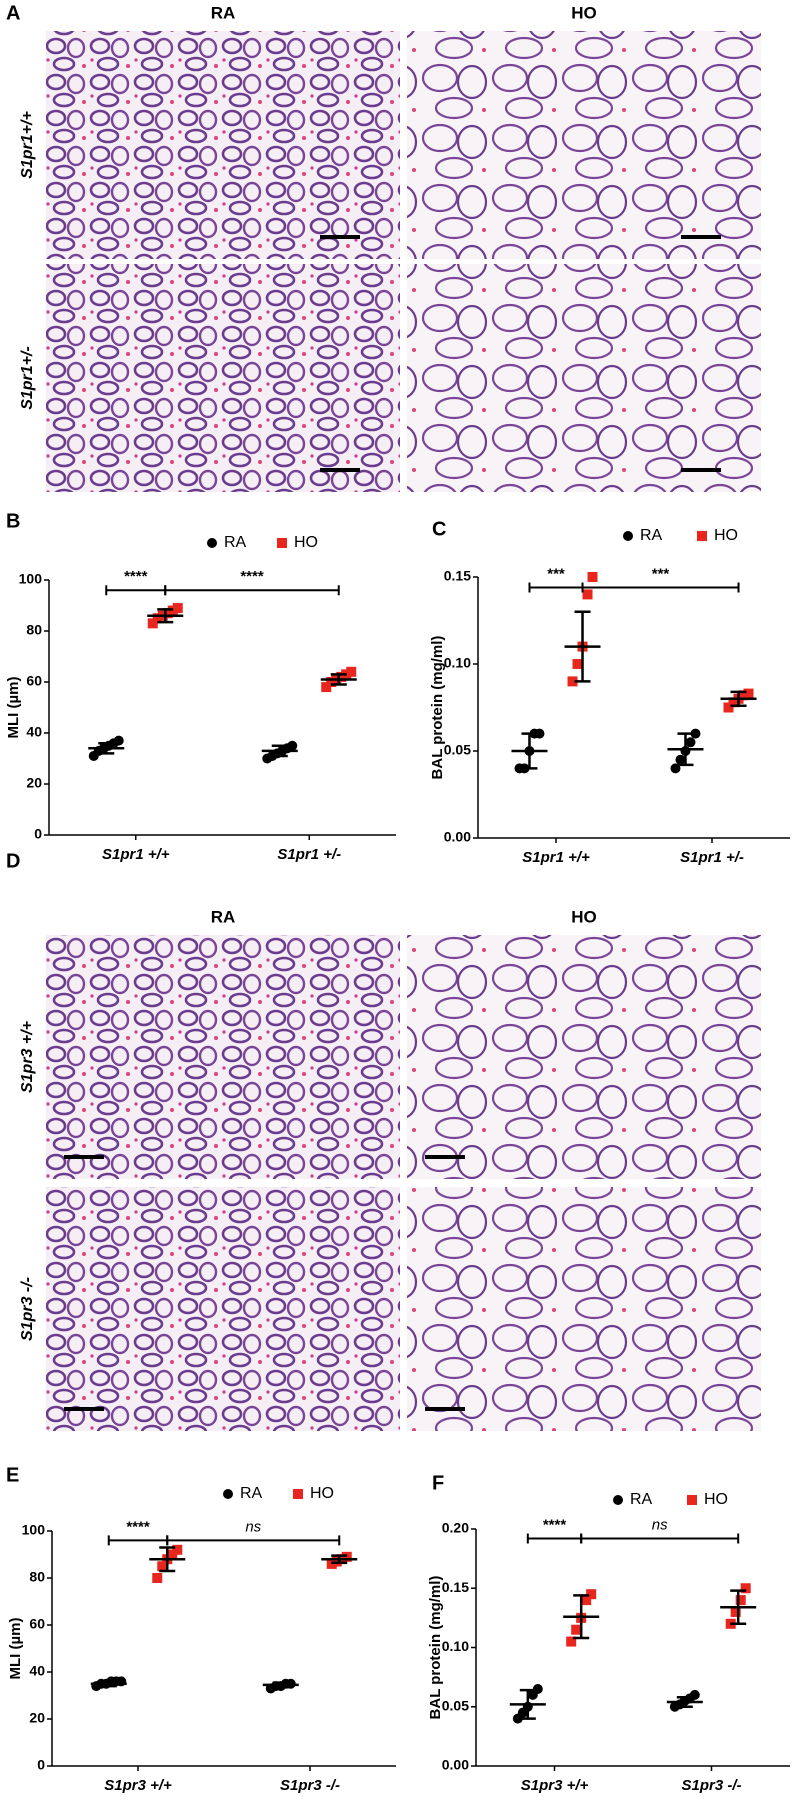 Image resolution: width=794 pixels, height=1800 pixels. Describe the element at coordinates (13, 708) in the screenshot. I see `y-axis-label: MLI (µm)` at that location.